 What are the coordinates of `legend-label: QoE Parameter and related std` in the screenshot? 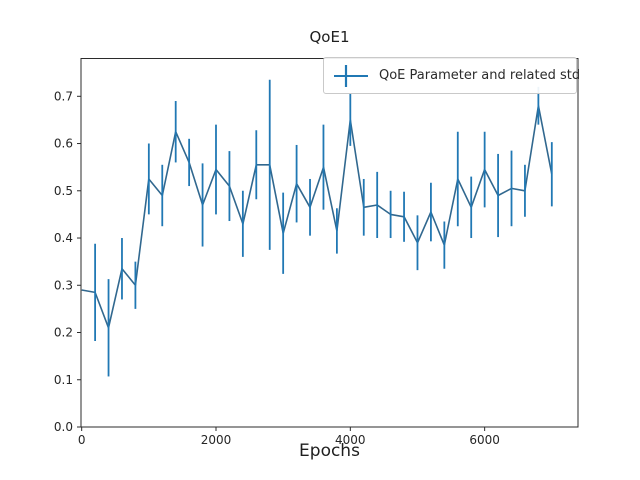 It's located at (480, 75).